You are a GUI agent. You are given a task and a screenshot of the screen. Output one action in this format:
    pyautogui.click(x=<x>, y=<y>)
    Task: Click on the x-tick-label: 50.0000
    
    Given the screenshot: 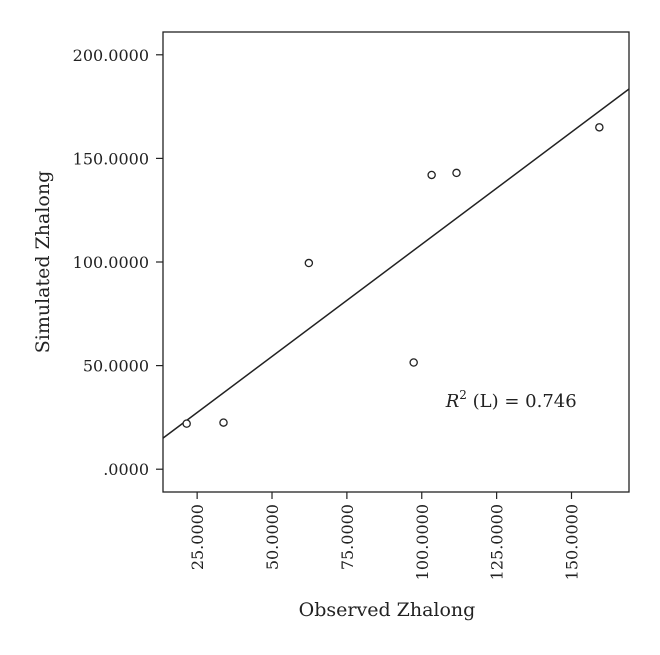 What is the action you would take?
    pyautogui.click(x=272, y=537)
    